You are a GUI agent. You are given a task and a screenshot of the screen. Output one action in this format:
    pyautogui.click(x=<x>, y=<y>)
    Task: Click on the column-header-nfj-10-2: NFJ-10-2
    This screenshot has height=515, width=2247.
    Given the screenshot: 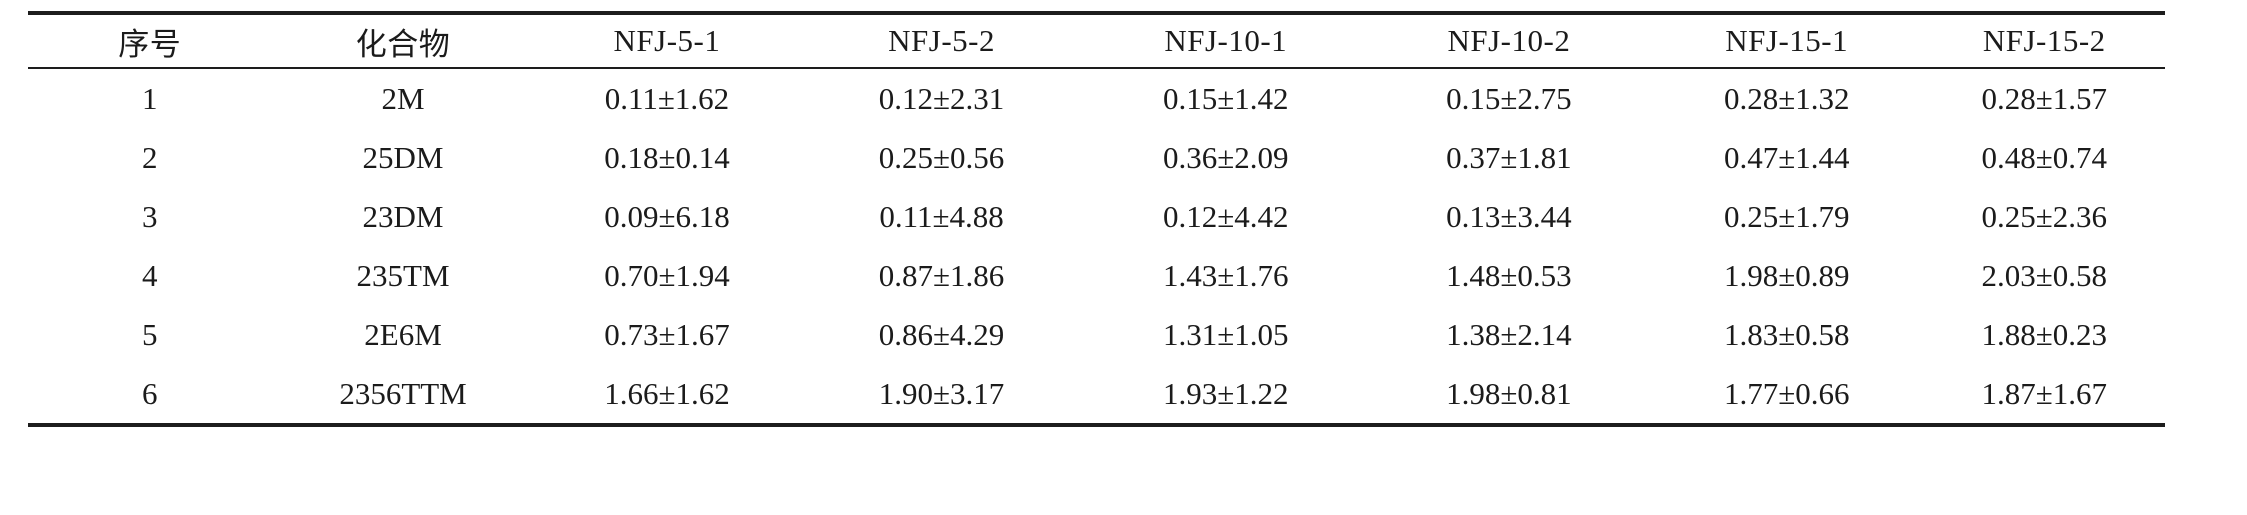 What is the action you would take?
    pyautogui.click(x=1508, y=41)
    